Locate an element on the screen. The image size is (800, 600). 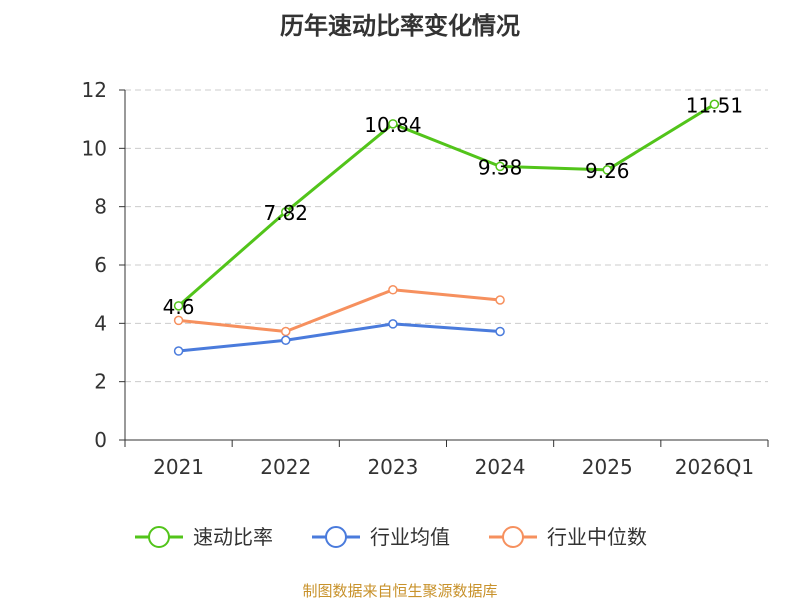
legend-label-2: 行业中位数 is located at coordinates (597, 537).